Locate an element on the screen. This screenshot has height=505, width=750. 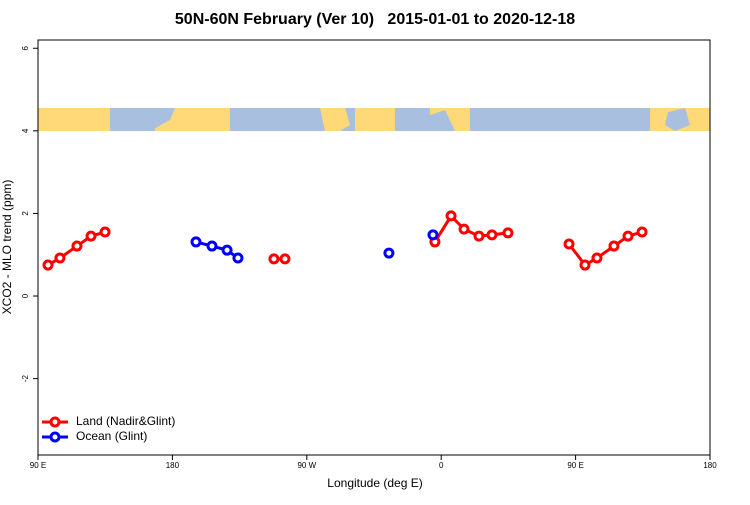
y-tick-label: 4 is located at coordinates (25, 130).